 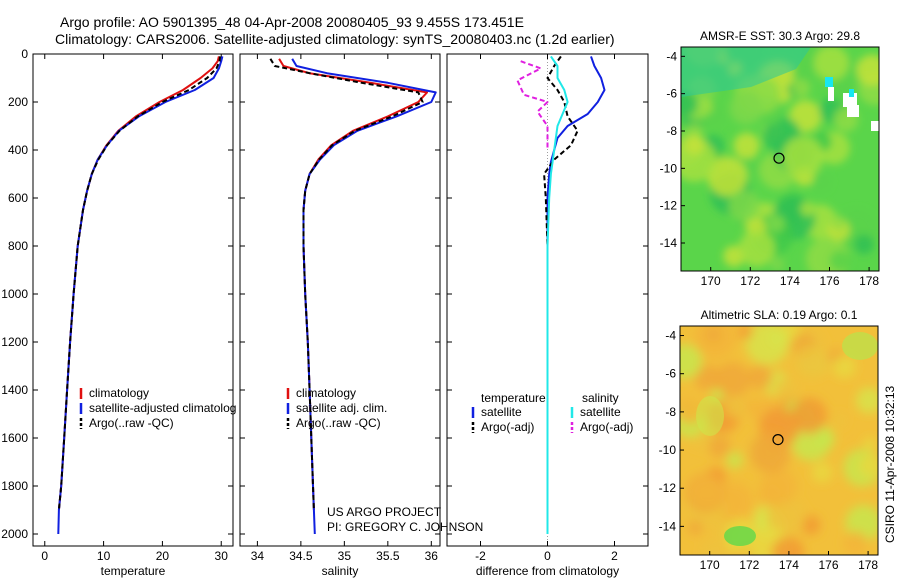 I want to click on legend-label: satellite, so click(x=600, y=412).